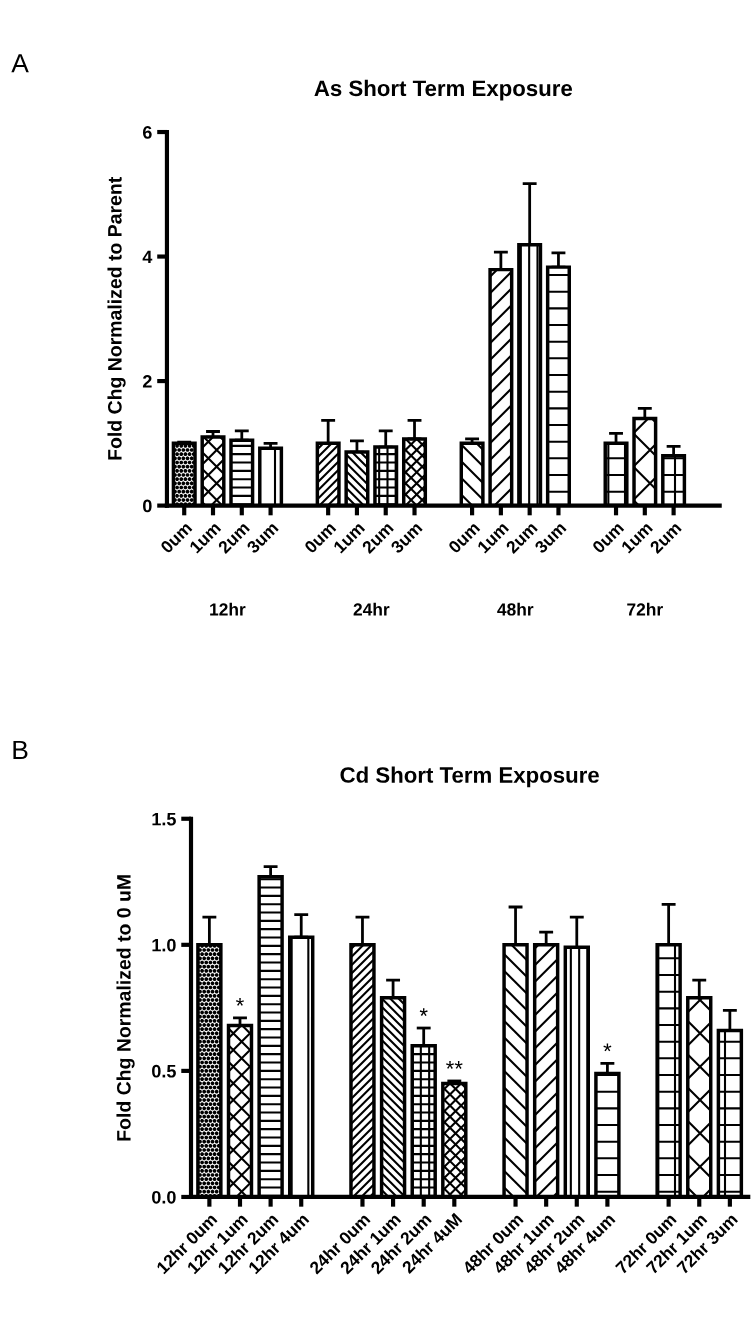 The image size is (752, 1327). I want to click on y-tick-label: 2, so click(147, 381).